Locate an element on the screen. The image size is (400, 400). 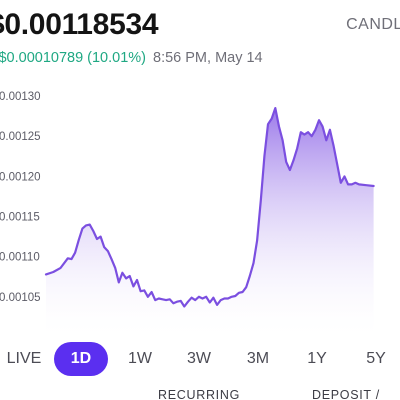
price-value: $0.00118534 is located at coordinates (79, 24).